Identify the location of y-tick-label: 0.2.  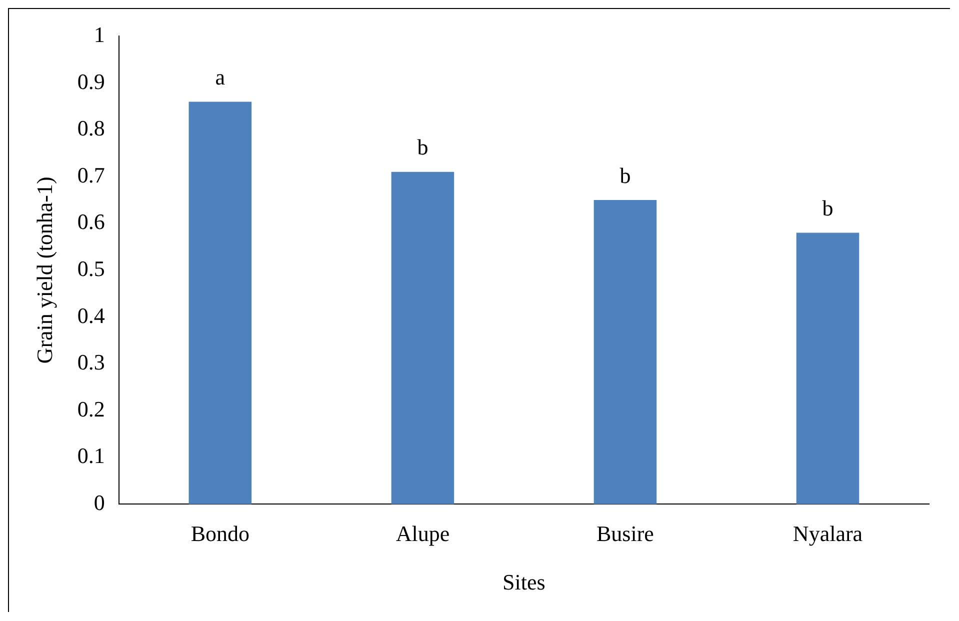
(91, 409).